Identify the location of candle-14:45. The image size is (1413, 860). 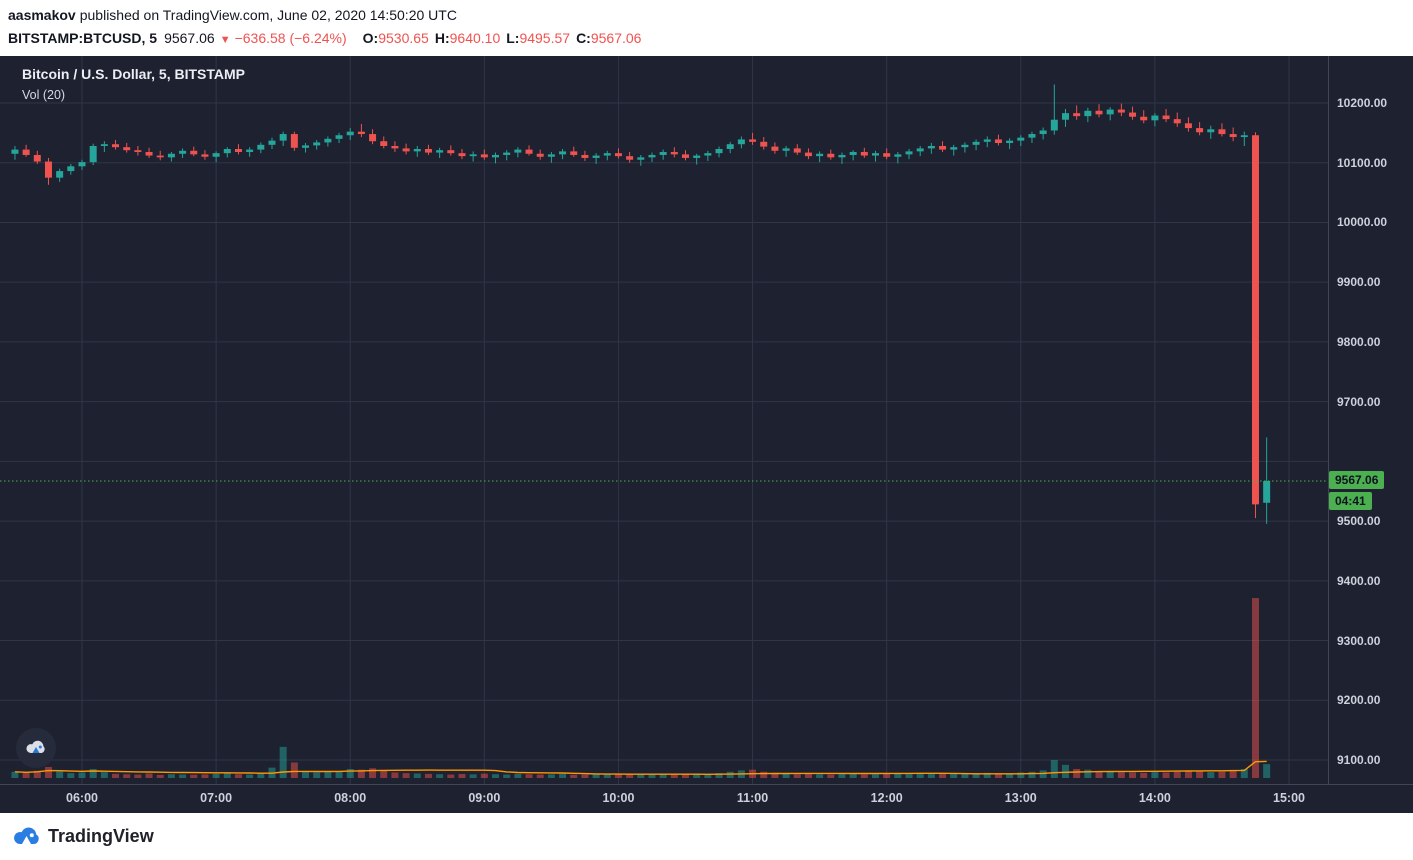
(1255, 325).